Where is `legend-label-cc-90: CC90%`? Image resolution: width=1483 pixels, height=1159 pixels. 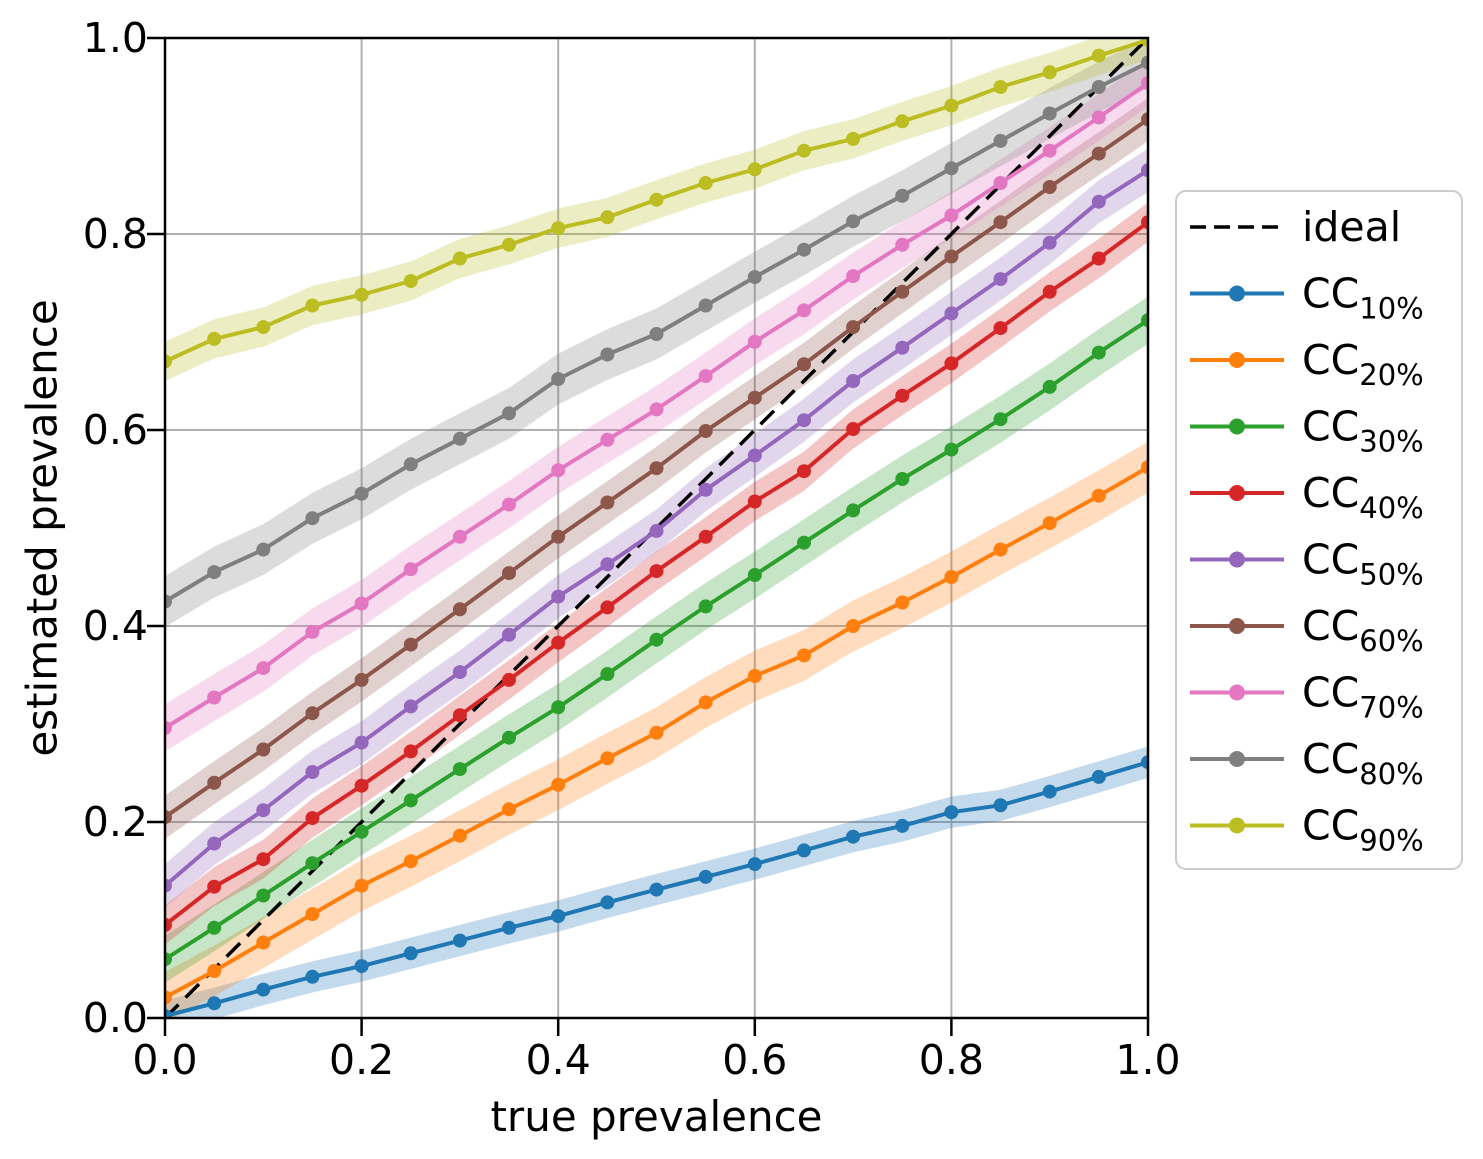 legend-label-cc-90: CC90% is located at coordinates (1363, 830).